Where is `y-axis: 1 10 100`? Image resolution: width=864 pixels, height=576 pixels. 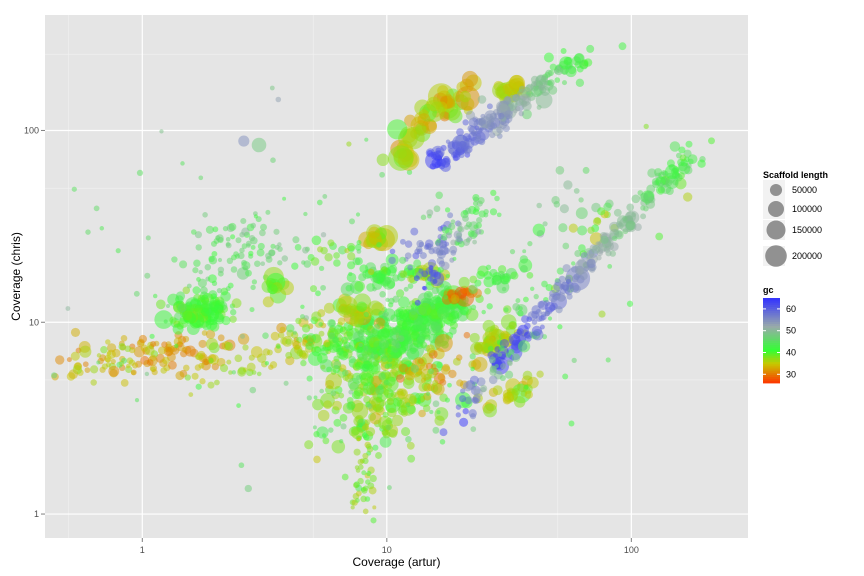 y-axis: 1 10 100 is located at coordinates (34, 322).